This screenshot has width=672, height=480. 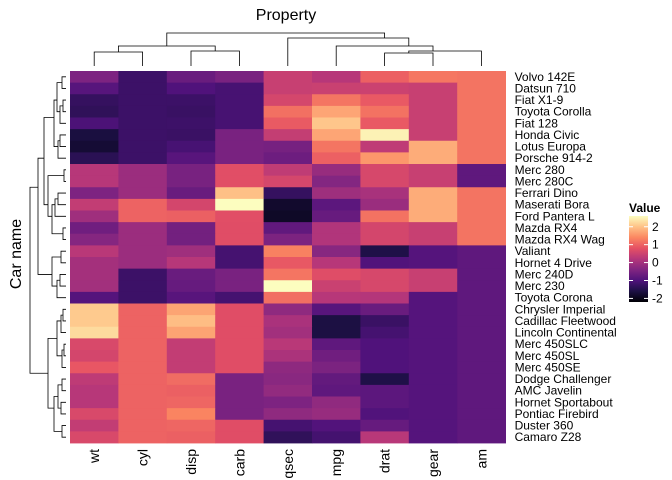 I want to click on column-labels: wt cyl disp carb qsec mpg drat gear am, so click(x=287, y=464).